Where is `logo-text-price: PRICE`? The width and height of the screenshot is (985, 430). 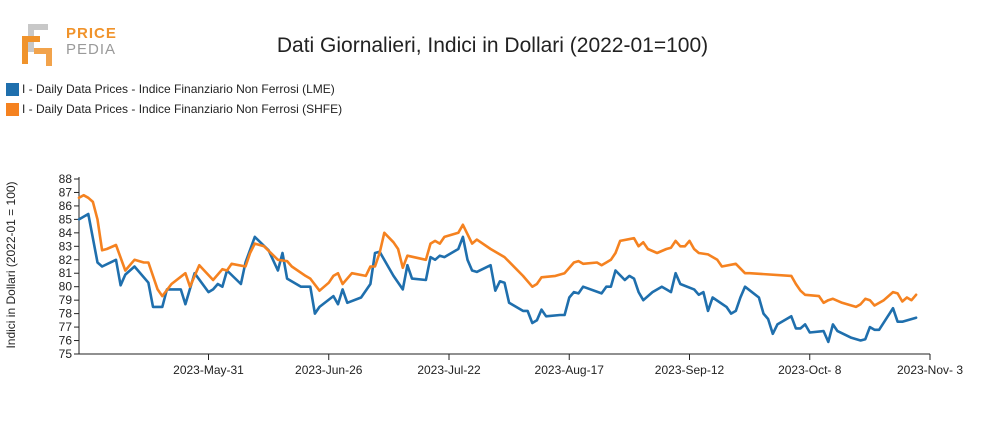 logo-text-price: PRICE is located at coordinates (91, 33).